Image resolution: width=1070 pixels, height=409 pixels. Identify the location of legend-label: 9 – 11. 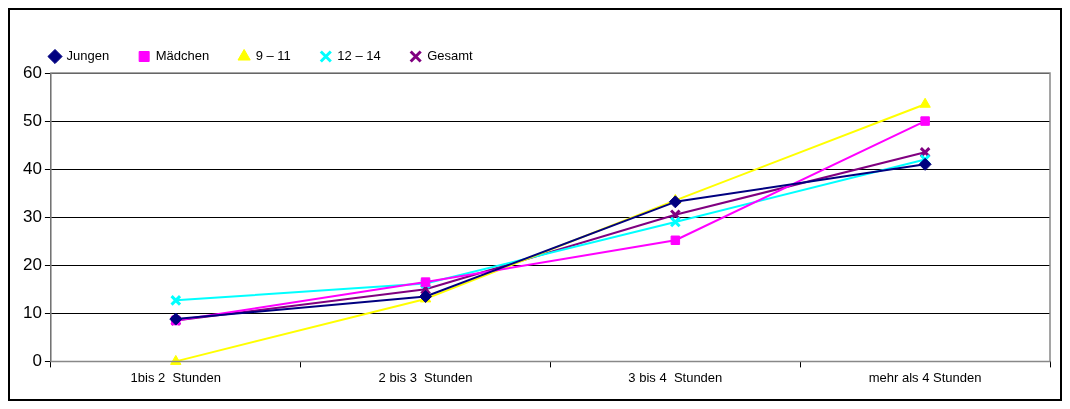
(273, 56).